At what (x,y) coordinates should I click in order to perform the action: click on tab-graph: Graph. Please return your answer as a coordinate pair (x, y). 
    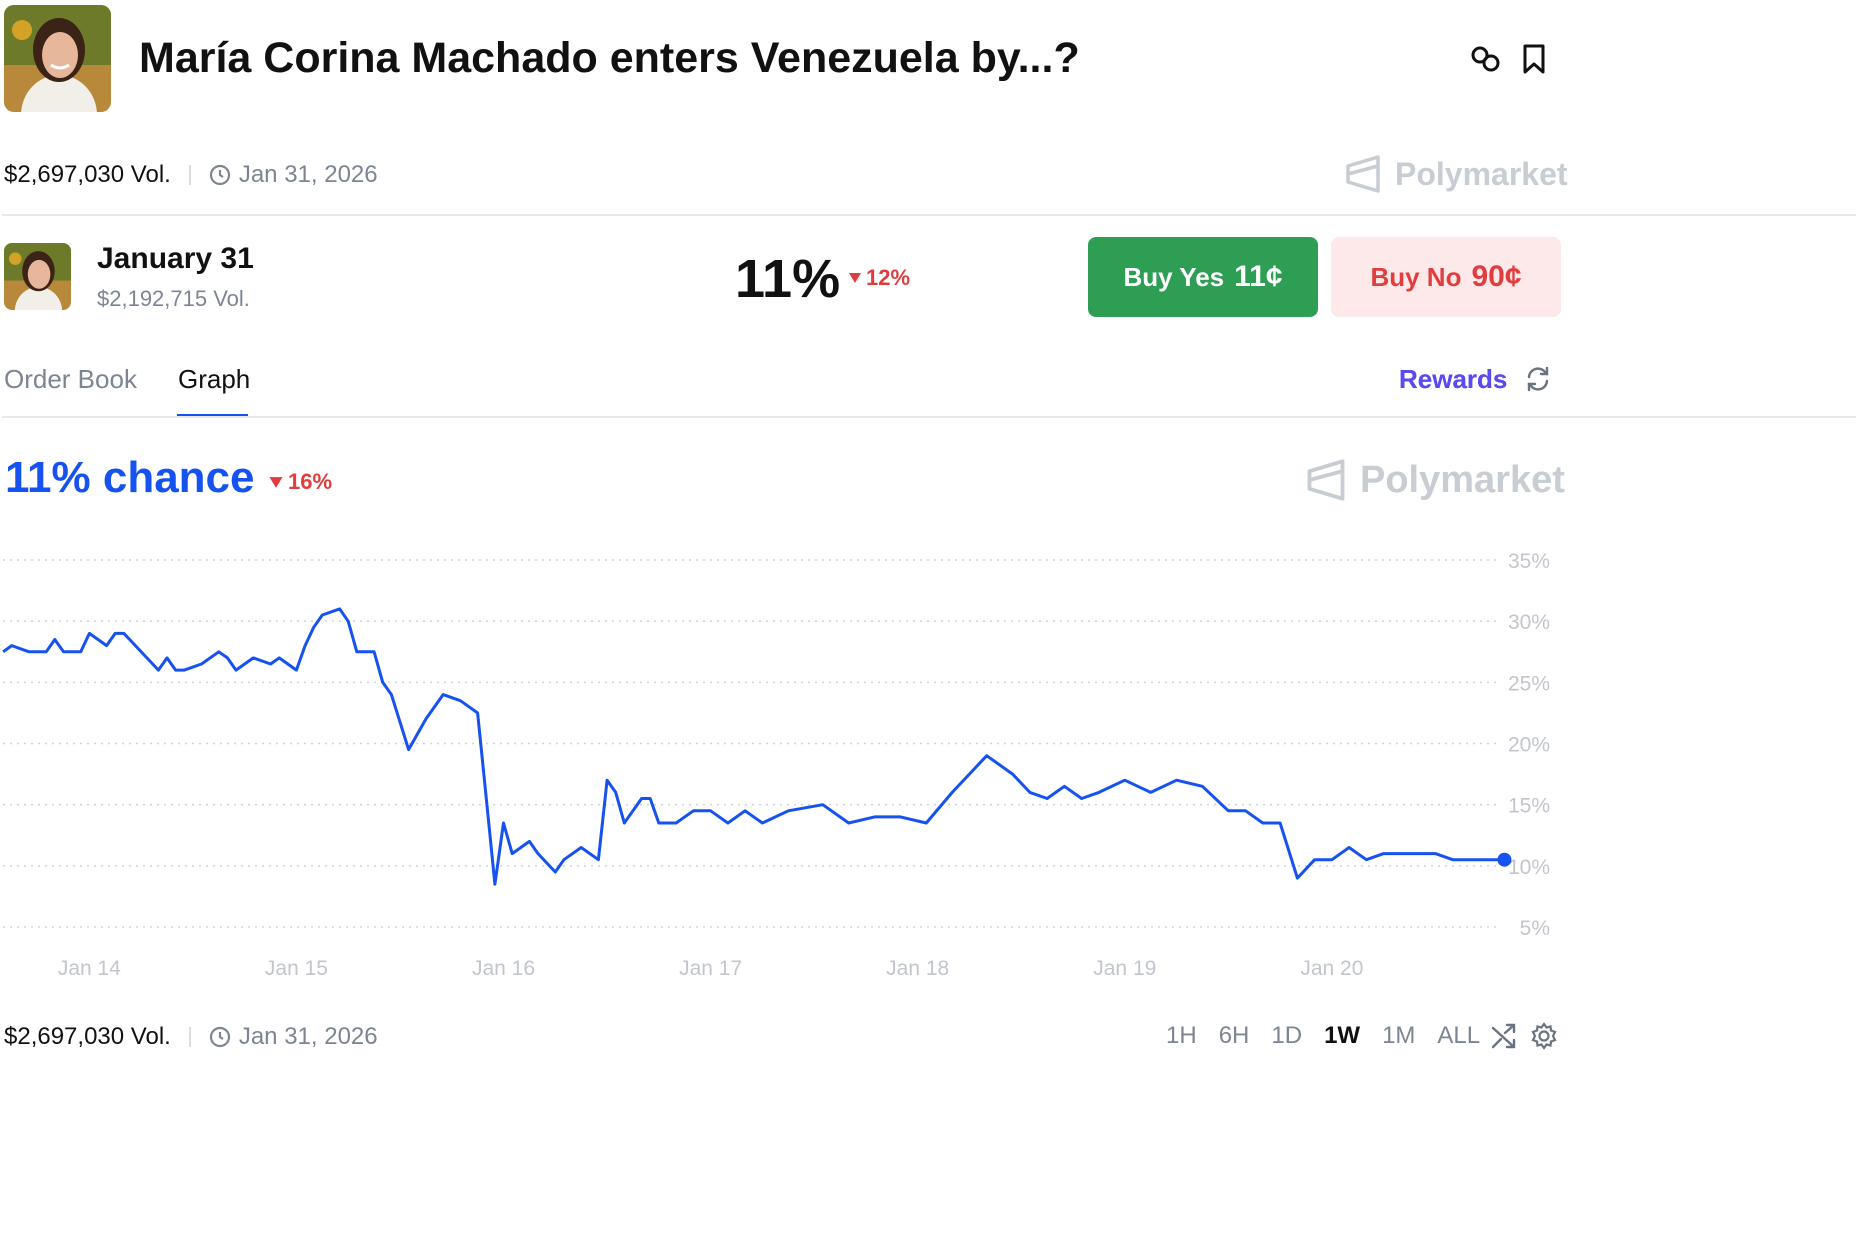
    Looking at the image, I should click on (214, 379).